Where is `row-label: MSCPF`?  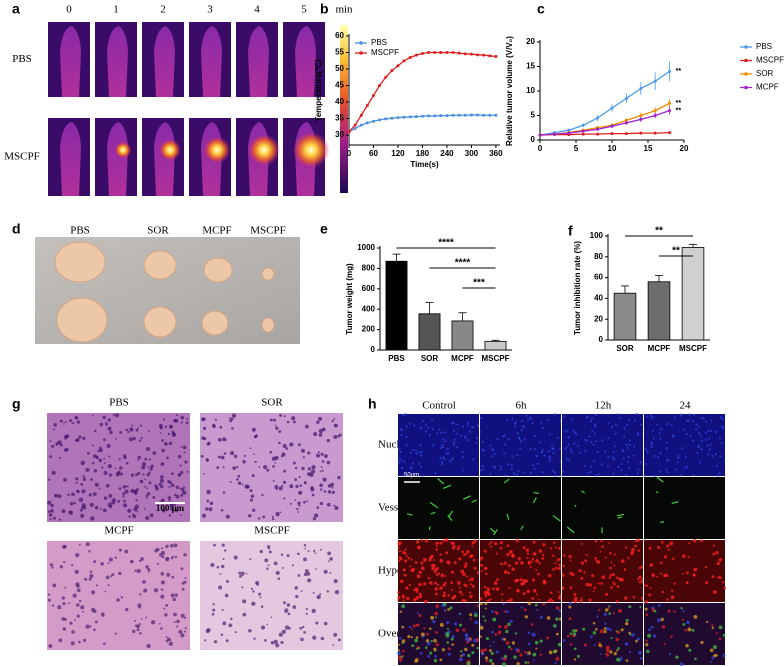
row-label: MSCPF is located at coordinates (21, 157).